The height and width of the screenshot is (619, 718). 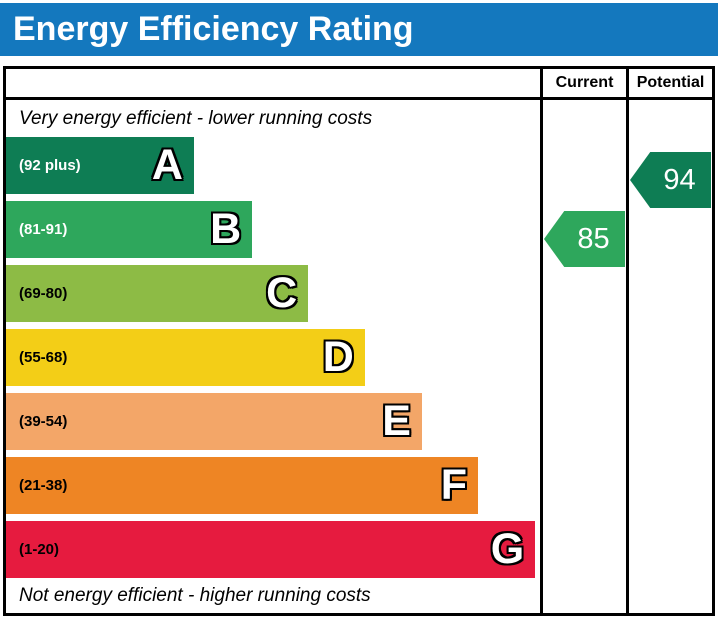 I want to click on page-title: Energy Efficiency Rating, so click(x=213, y=29).